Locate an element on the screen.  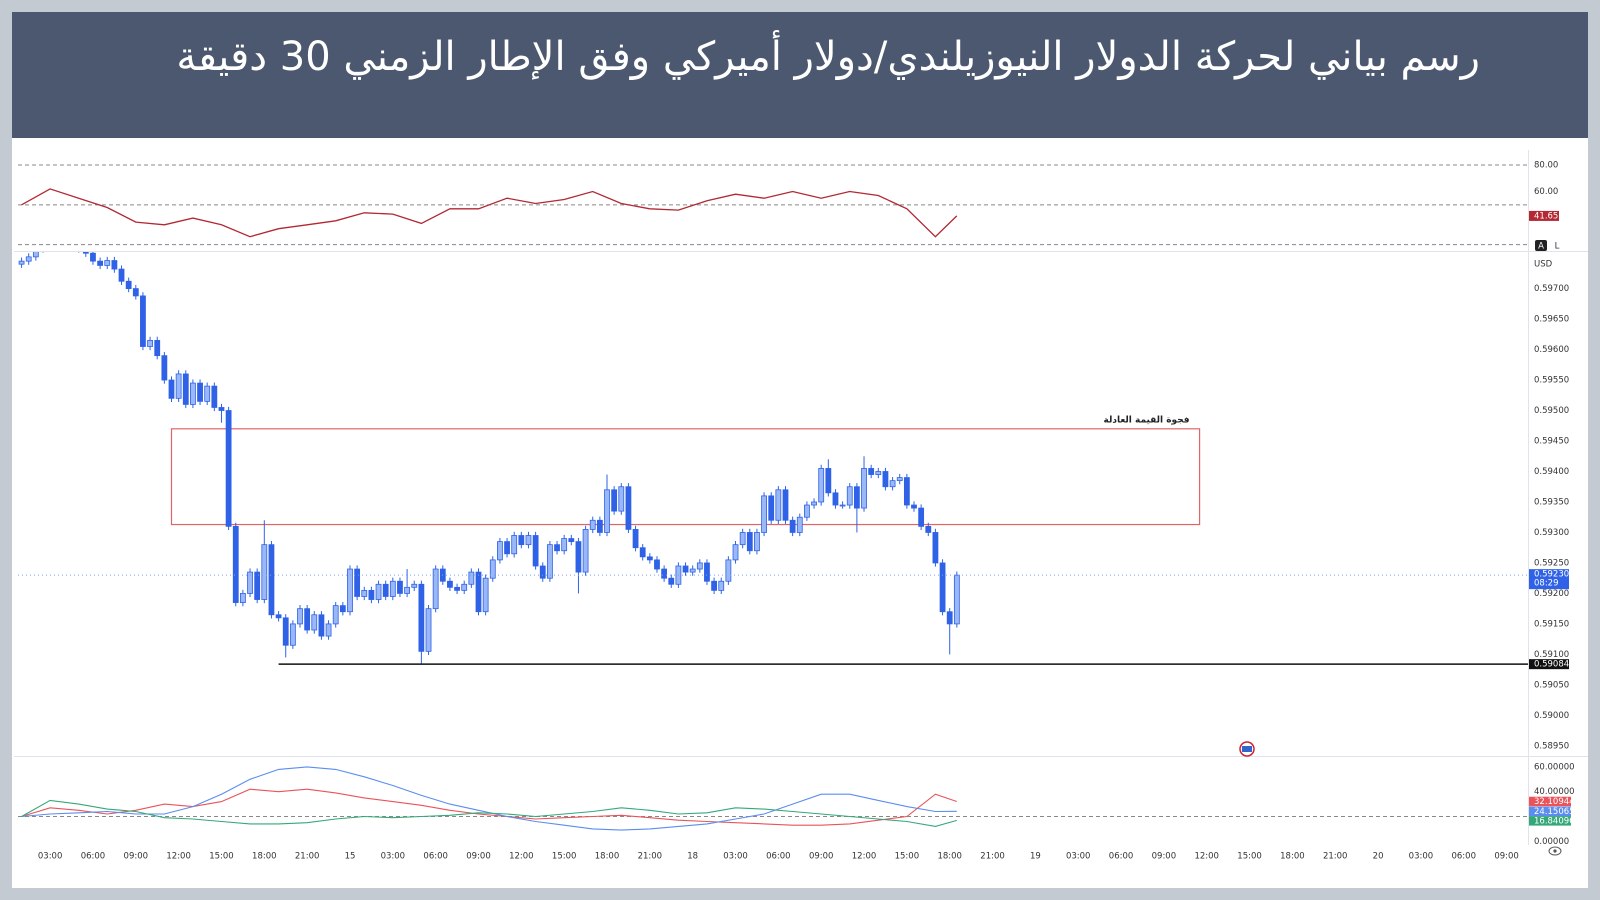
y-tick-label: 0.59400 is located at coordinates (1551, 472).